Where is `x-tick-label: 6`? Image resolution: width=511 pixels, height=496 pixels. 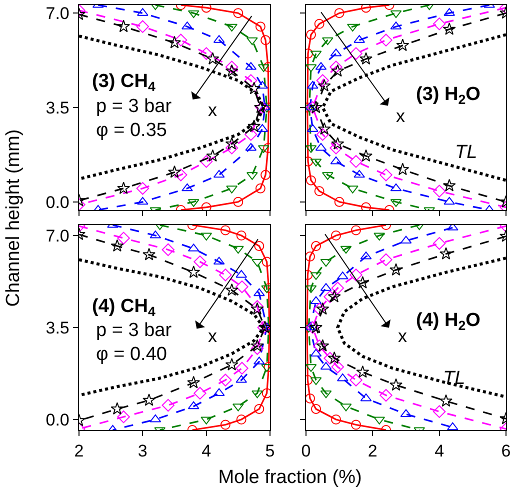
x-tick-label: 6 is located at coordinates (506, 451).